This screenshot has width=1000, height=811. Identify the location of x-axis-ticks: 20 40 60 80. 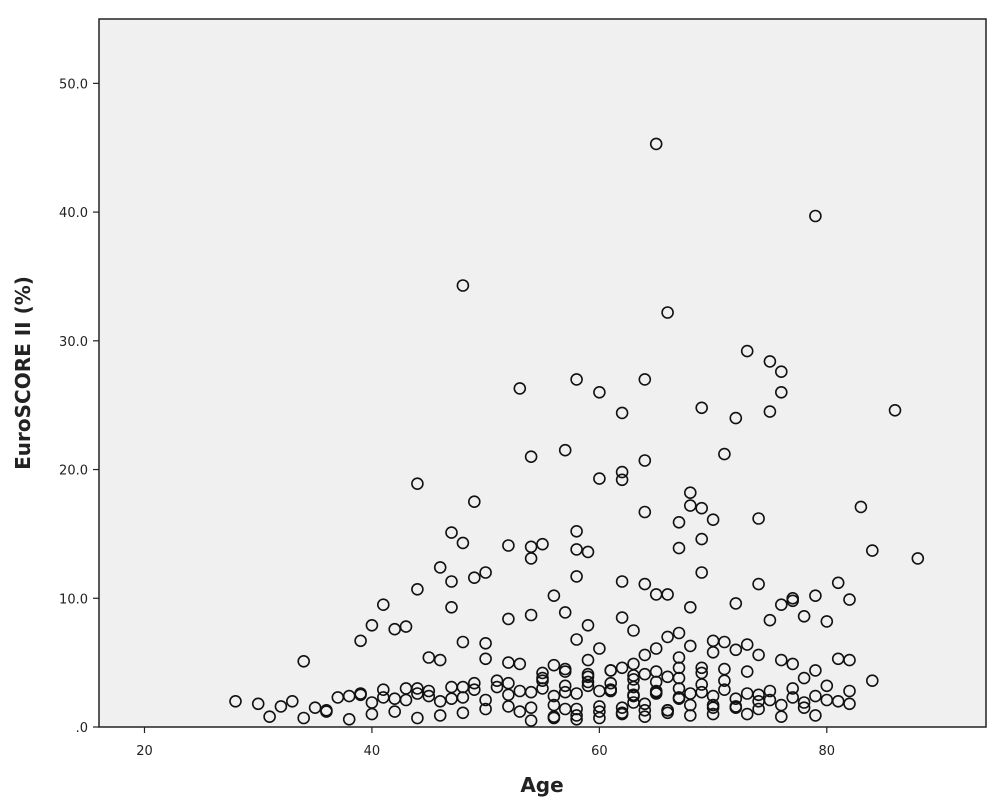
(485, 743).